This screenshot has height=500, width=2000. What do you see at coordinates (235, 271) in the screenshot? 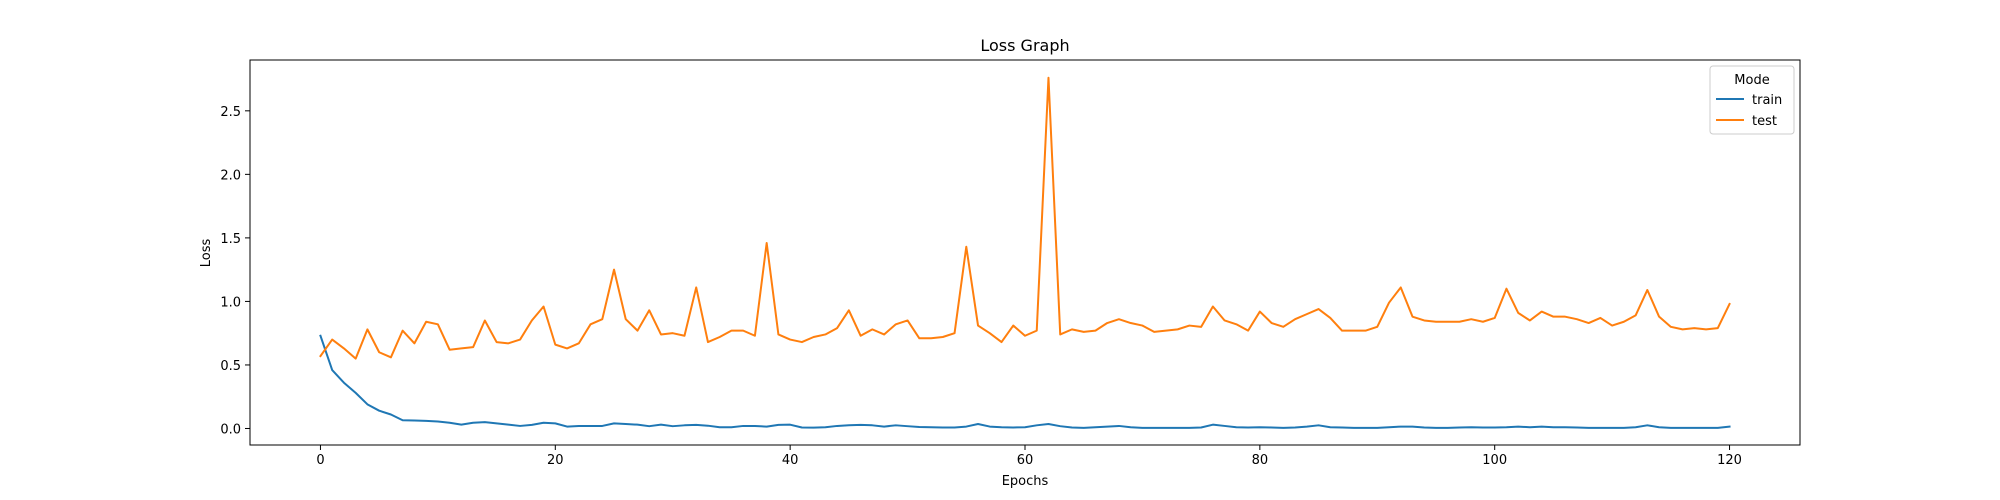
I see `y-axis: 0.0 0.5 1.0 1.5 2.0 2.5` at bounding box center [235, 271].